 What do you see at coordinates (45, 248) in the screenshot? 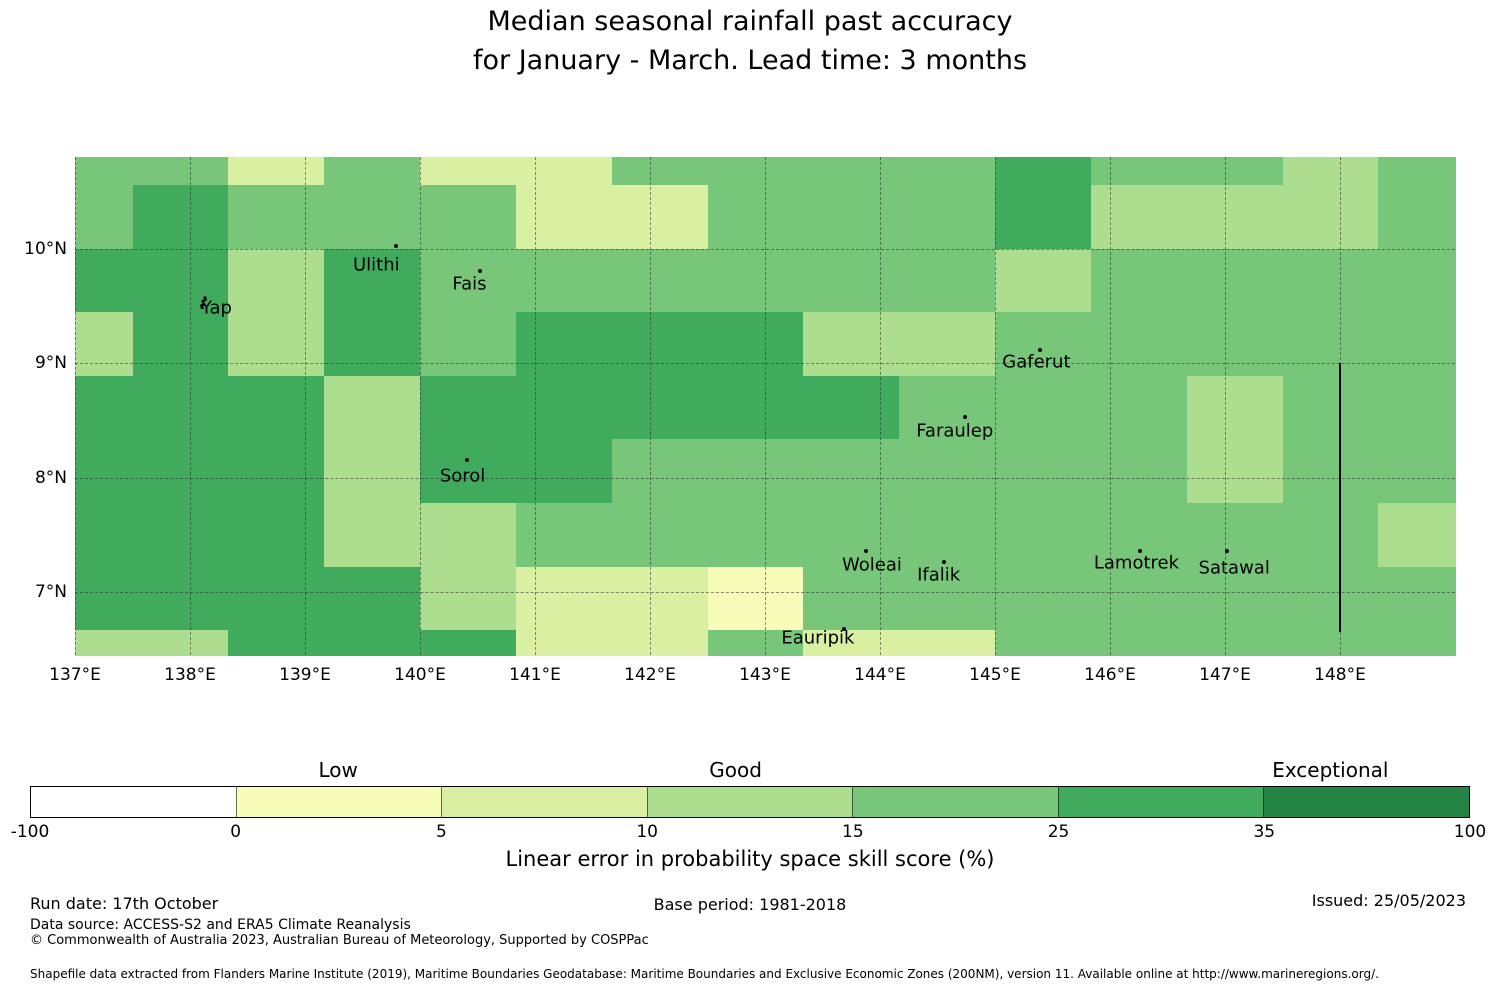
I see `latitude-tick-label: 10°N` at bounding box center [45, 248].